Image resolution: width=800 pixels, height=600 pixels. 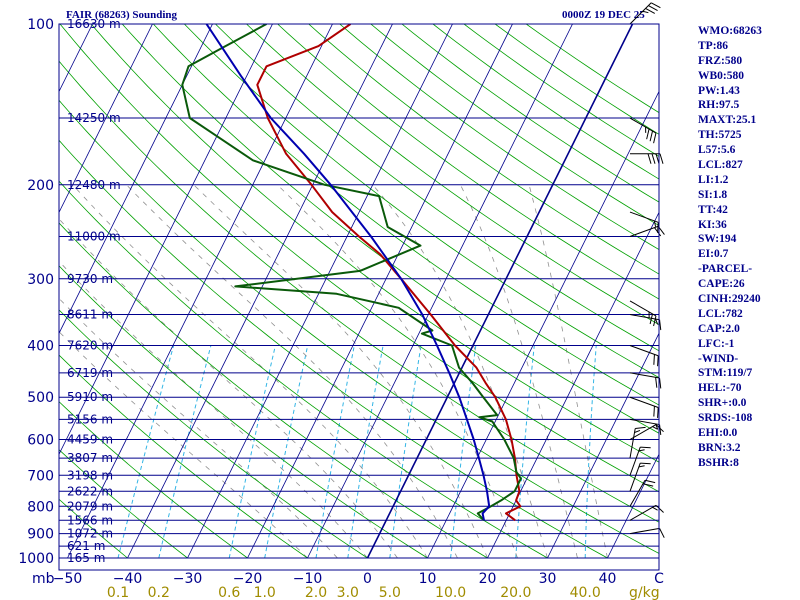 What do you see at coordinates (428, 579) in the screenshot?
I see `temperature-tick-label: 10` at bounding box center [428, 579].